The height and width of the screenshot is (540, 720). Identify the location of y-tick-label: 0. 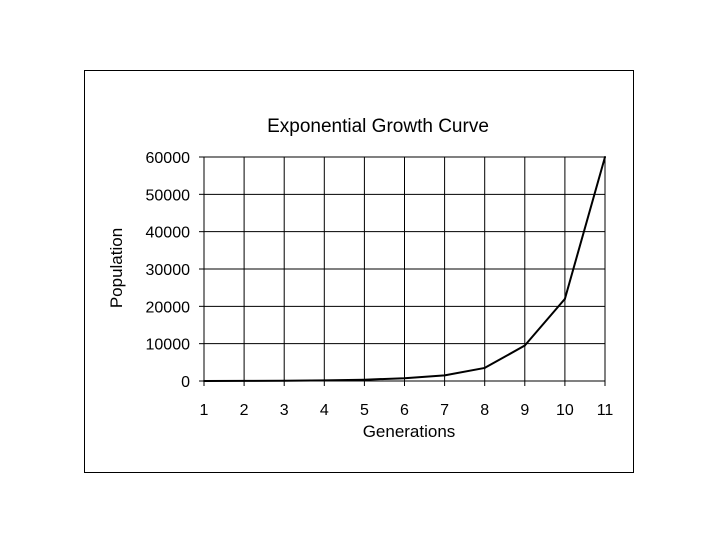
(185, 382).